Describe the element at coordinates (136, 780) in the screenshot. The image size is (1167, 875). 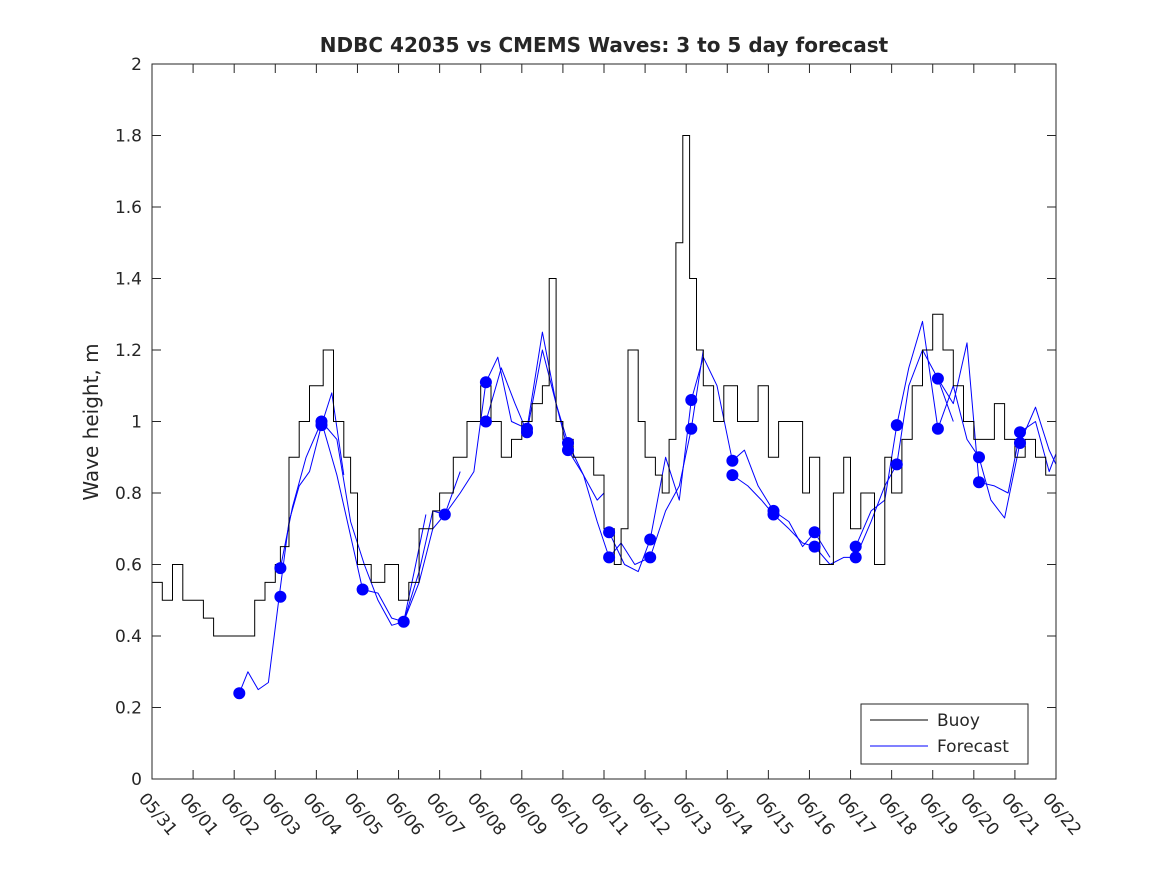
I see `y-tick-label: 0` at that location.